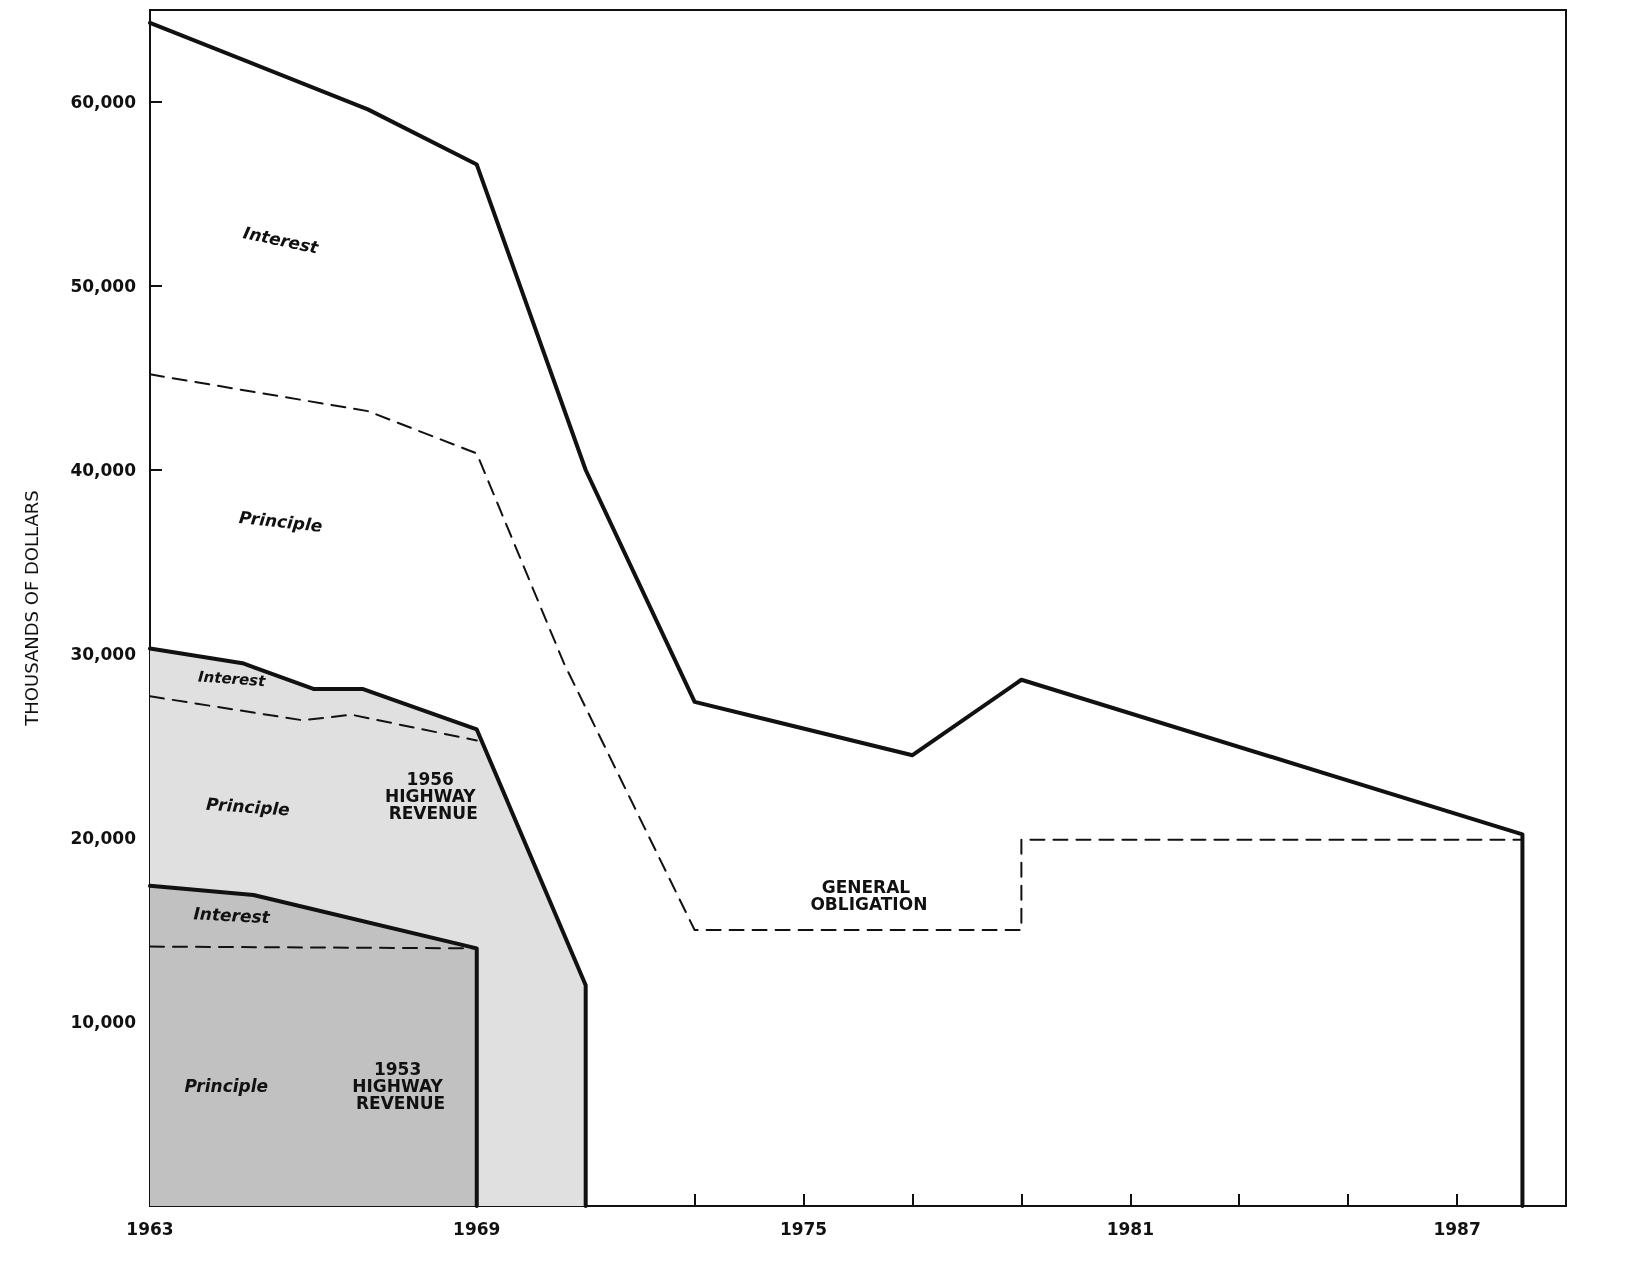  Describe the element at coordinates (103, 838) in the screenshot. I see `y-tick-label: 20,000` at that location.